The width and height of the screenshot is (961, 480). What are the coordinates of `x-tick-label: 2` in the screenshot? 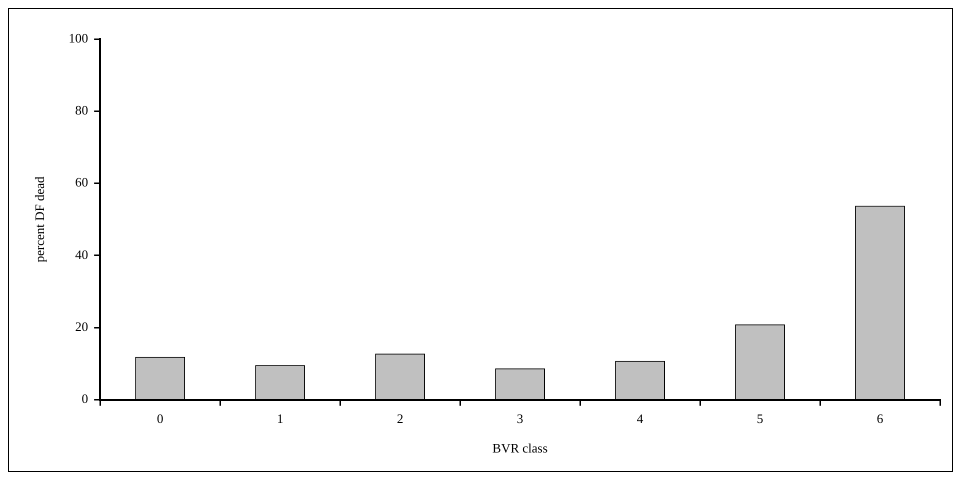 It's located at (400, 418).